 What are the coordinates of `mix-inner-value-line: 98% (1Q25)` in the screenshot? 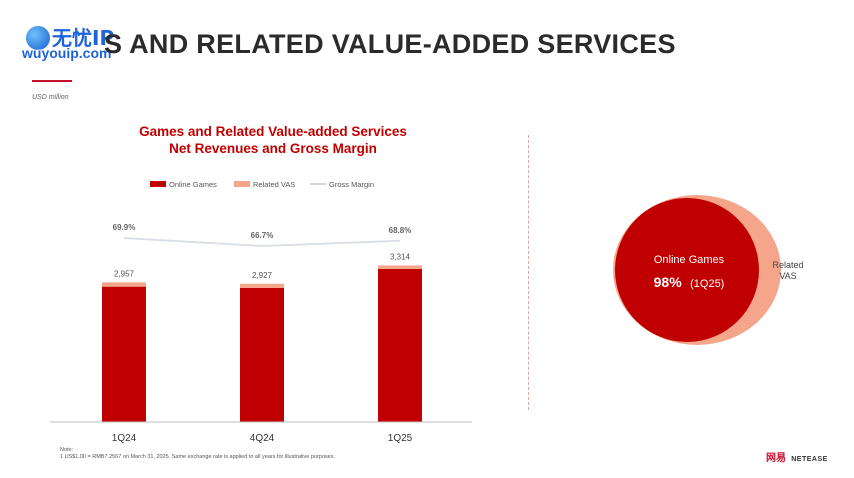 It's located at (689, 282).